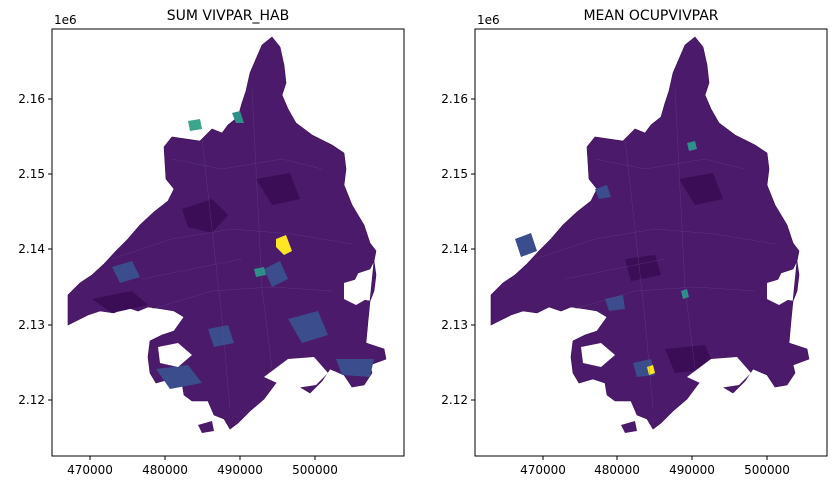 The width and height of the screenshot is (835, 491). What do you see at coordinates (650, 16) in the screenshot?
I see `panel-title: MEAN OCUPVIVPAR` at bounding box center [650, 16].